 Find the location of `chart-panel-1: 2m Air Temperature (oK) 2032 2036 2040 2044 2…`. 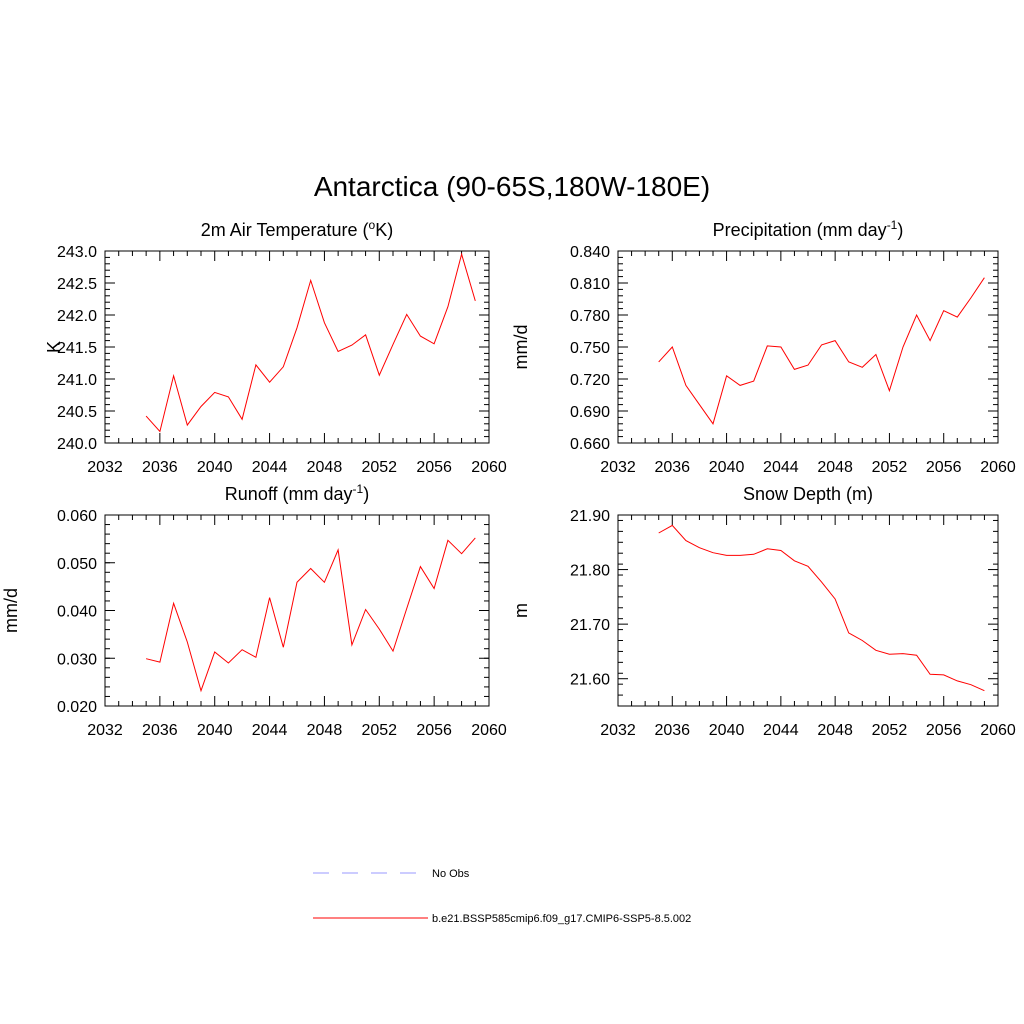

chart-panel-1: 2m Air Temperature (oK) 2032 2036 2040 2044 2… is located at coordinates (275, 347).